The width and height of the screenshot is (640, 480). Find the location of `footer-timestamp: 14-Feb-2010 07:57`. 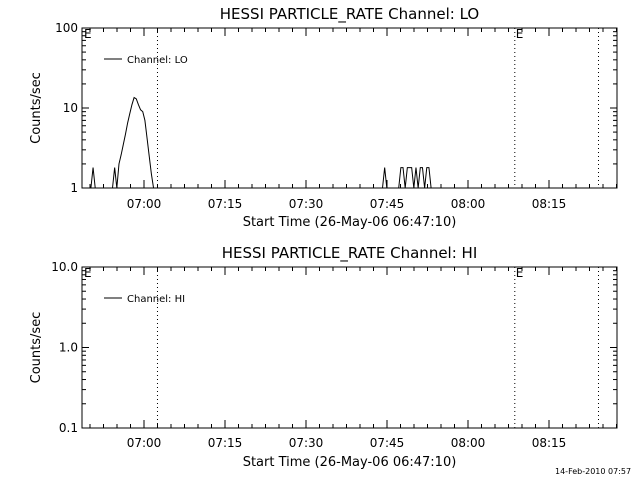

footer-timestamp: 14-Feb-2010 07:57 is located at coordinates (593, 471).